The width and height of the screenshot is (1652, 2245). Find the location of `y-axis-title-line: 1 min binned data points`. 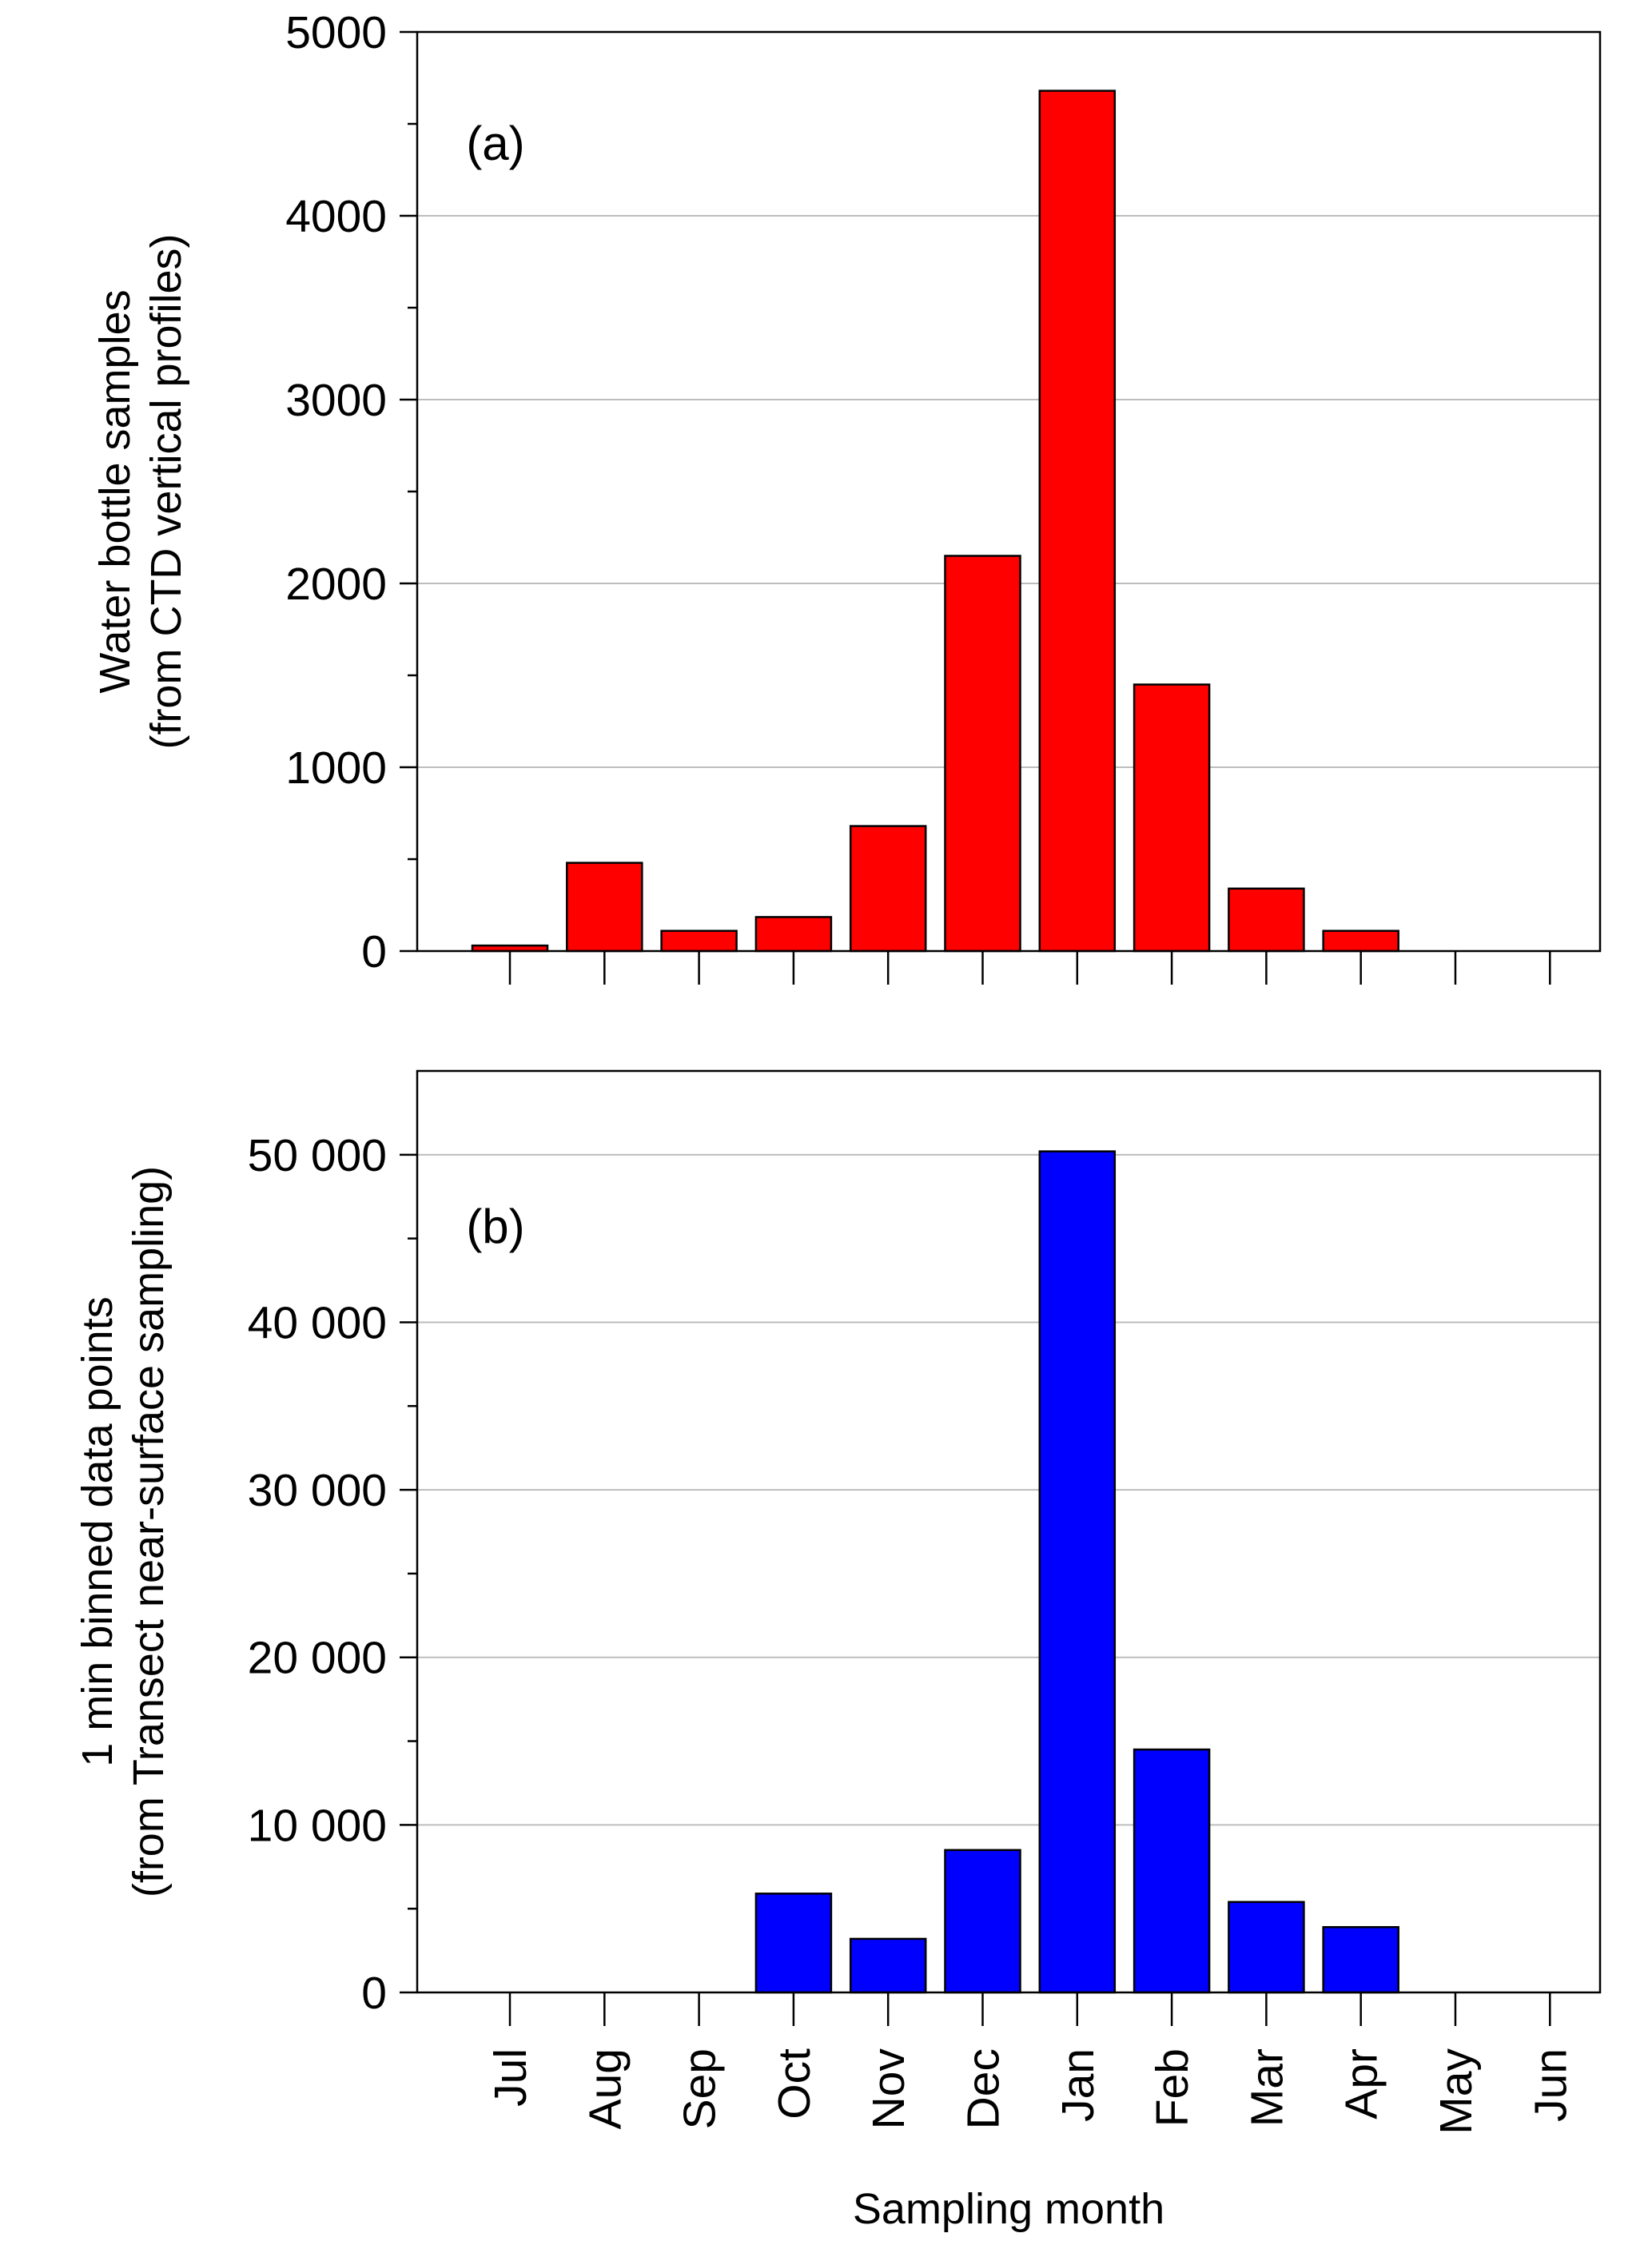

y-axis-title-line: 1 min binned data points is located at coordinates (97, 1531).